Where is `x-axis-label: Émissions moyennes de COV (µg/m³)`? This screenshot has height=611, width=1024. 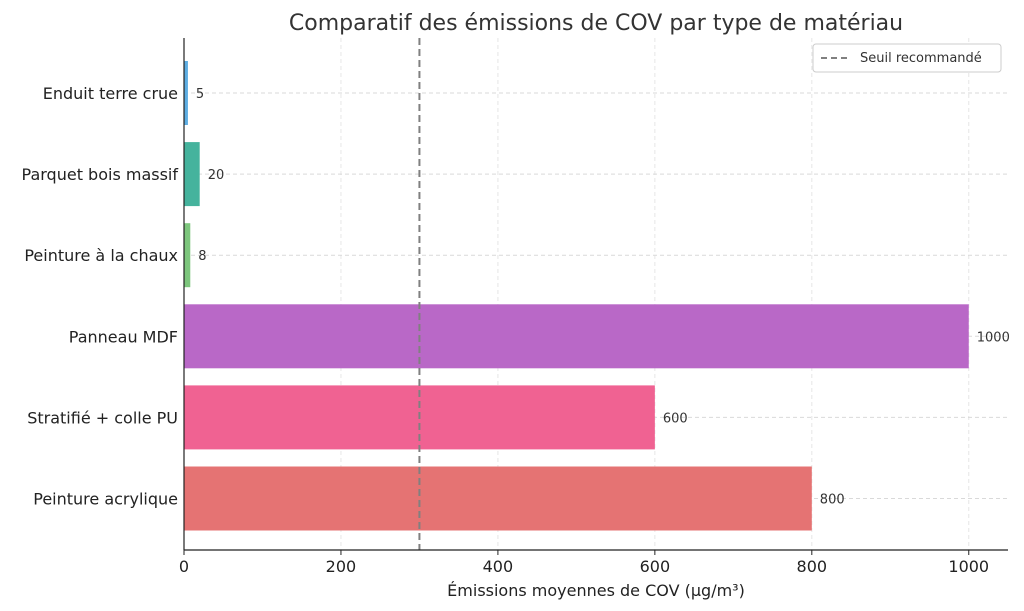
x-axis-label: Émissions moyennes de COV (µg/m³) is located at coordinates (596, 590).